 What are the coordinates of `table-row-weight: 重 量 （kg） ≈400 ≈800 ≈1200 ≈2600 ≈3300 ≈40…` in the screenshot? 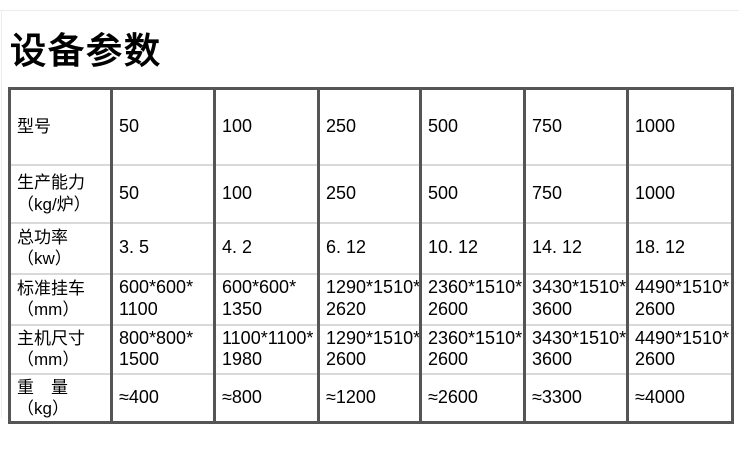 It's located at (371, 398).